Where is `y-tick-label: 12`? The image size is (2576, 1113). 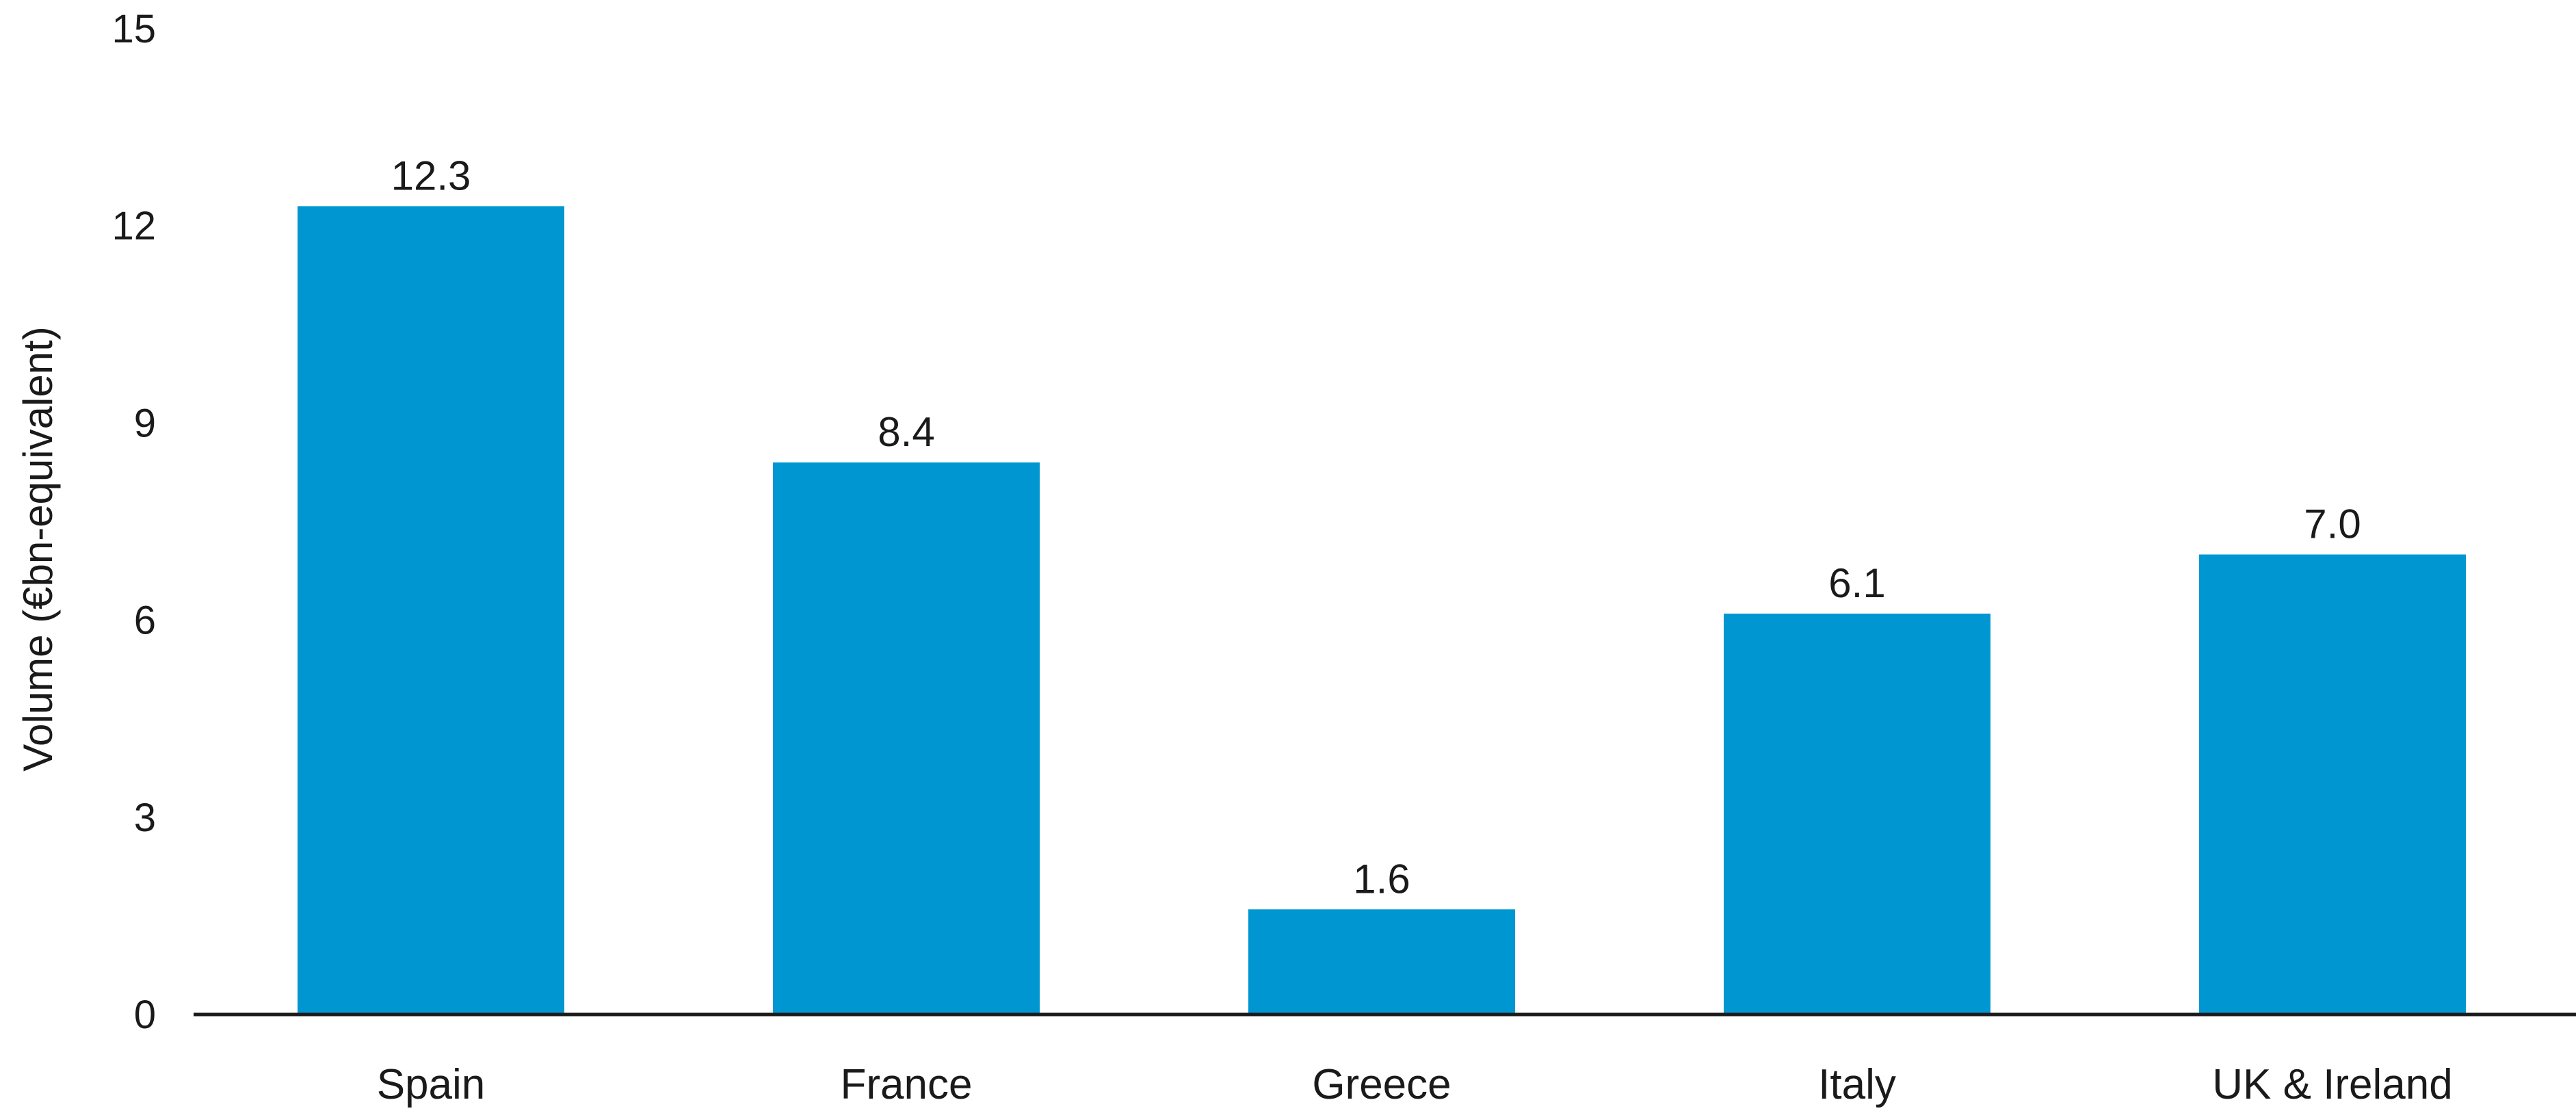 y-tick-label: 12 is located at coordinates (133, 226).